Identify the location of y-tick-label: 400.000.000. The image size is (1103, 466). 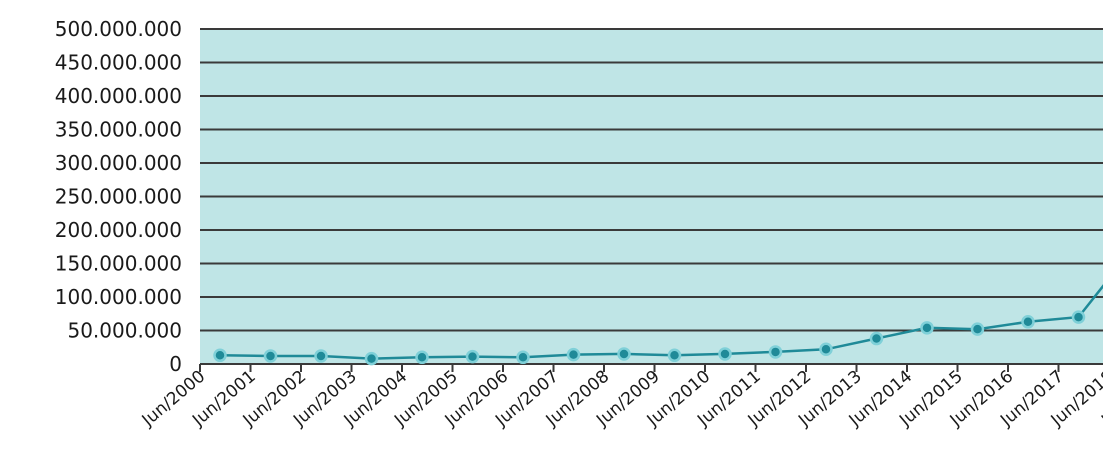
(118, 96).